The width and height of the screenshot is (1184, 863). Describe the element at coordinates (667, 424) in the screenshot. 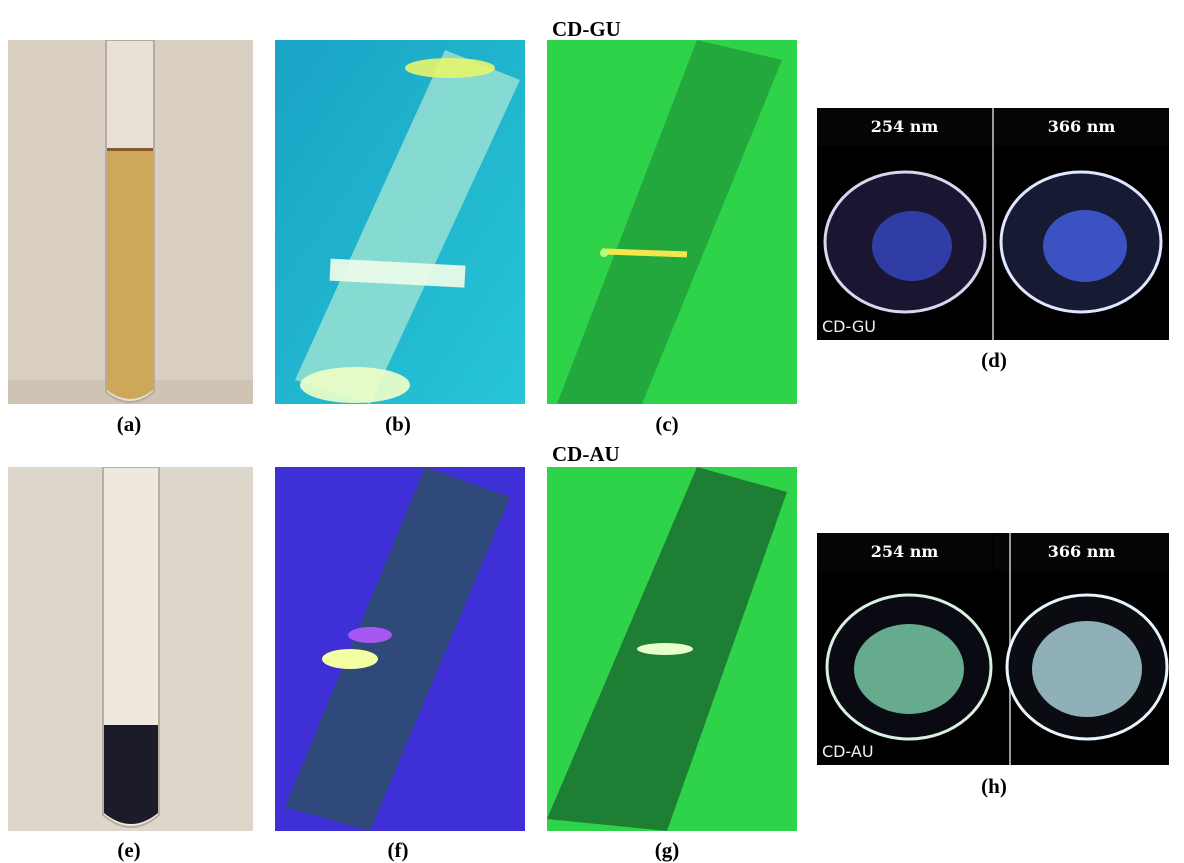

I see `label-c: (c)` at that location.